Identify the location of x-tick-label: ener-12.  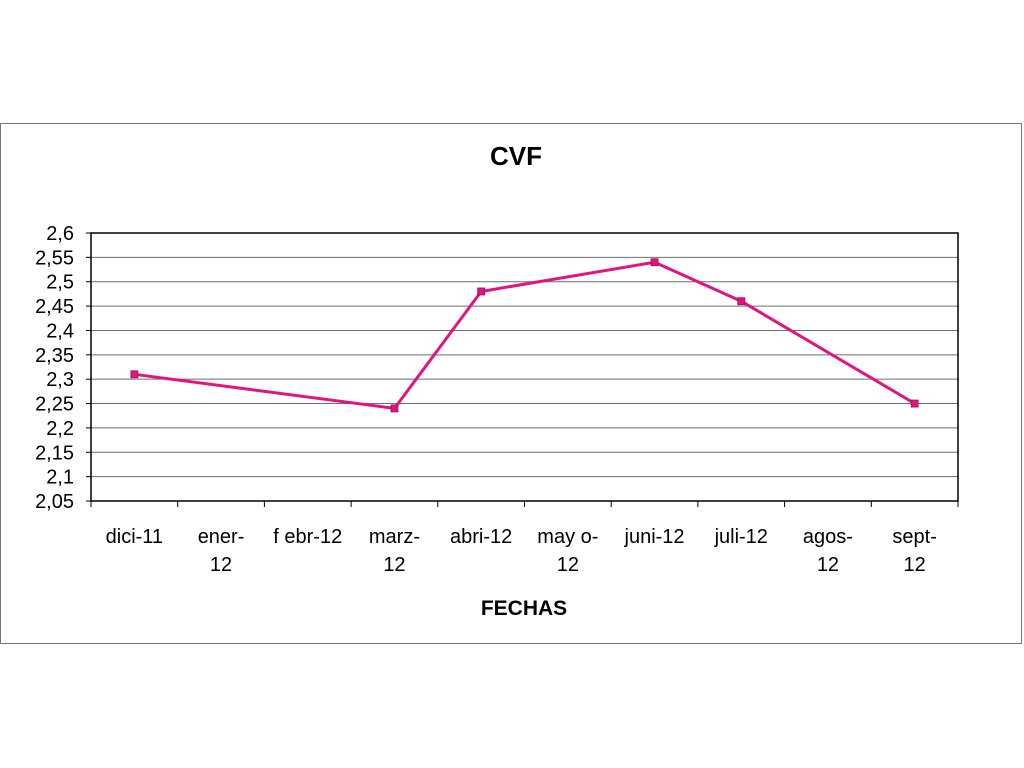
(221, 551).